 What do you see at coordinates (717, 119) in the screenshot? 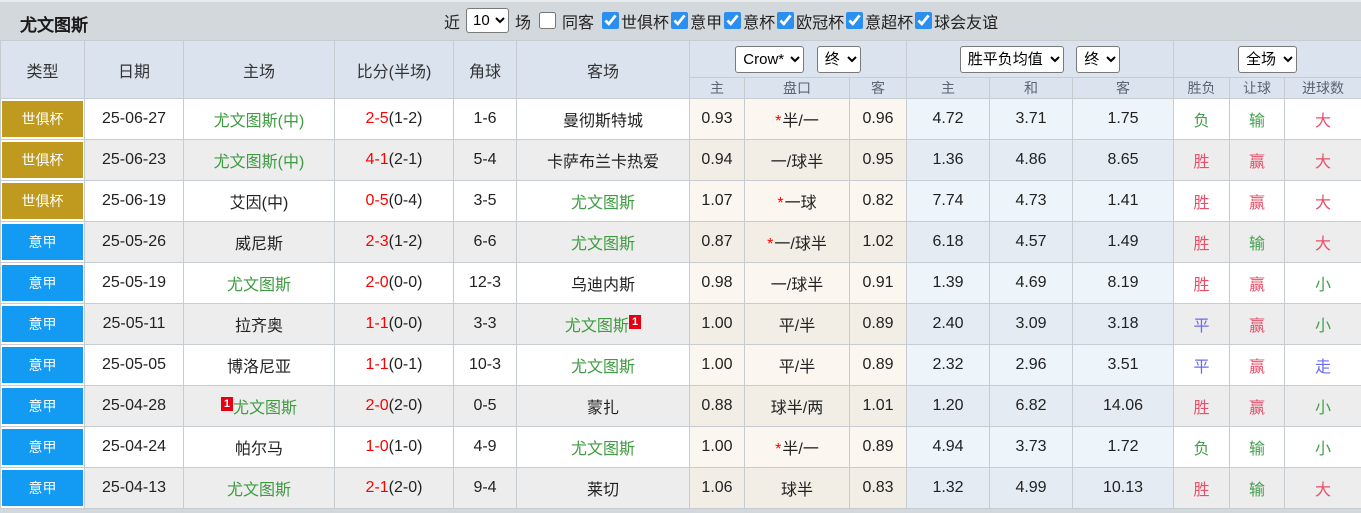
I see `home-odds-cell: 0.93` at bounding box center [717, 119].